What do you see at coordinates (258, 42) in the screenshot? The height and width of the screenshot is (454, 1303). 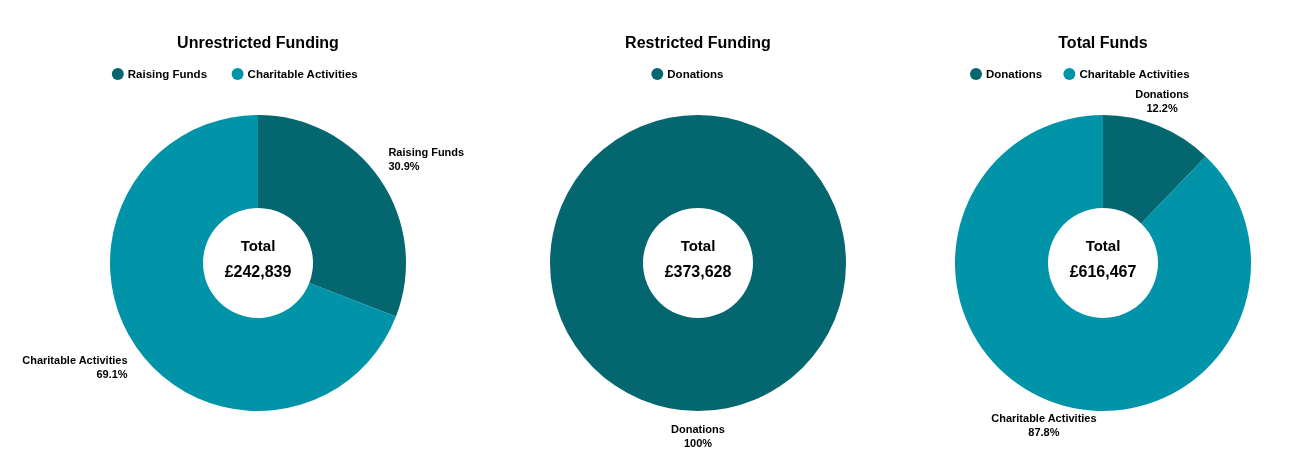 I see `chart-title: Unrestricted Funding` at bounding box center [258, 42].